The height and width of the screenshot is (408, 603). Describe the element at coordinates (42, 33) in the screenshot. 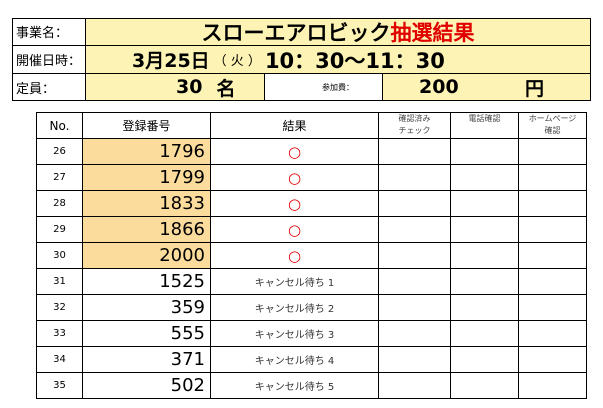

I see `event-name-label: 事業名：` at that location.